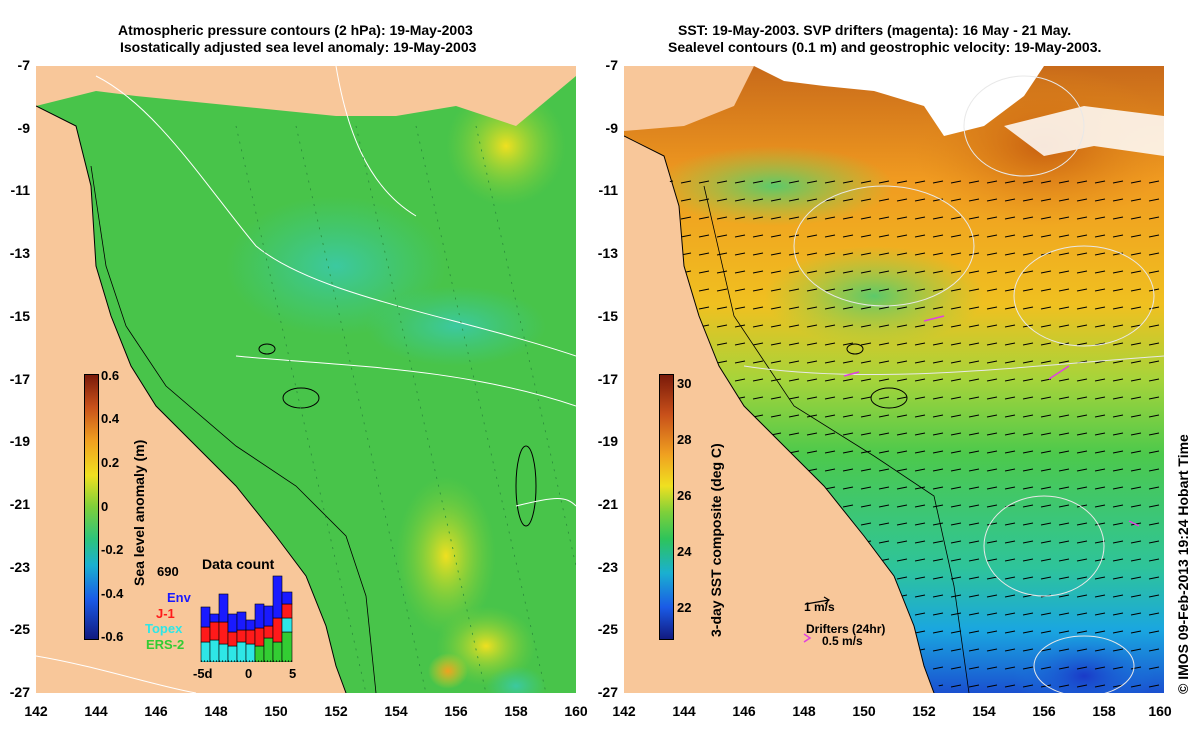 The image size is (1200, 750). What do you see at coordinates (249, 673) in the screenshot?
I see `inset-xtick: 0` at bounding box center [249, 673].